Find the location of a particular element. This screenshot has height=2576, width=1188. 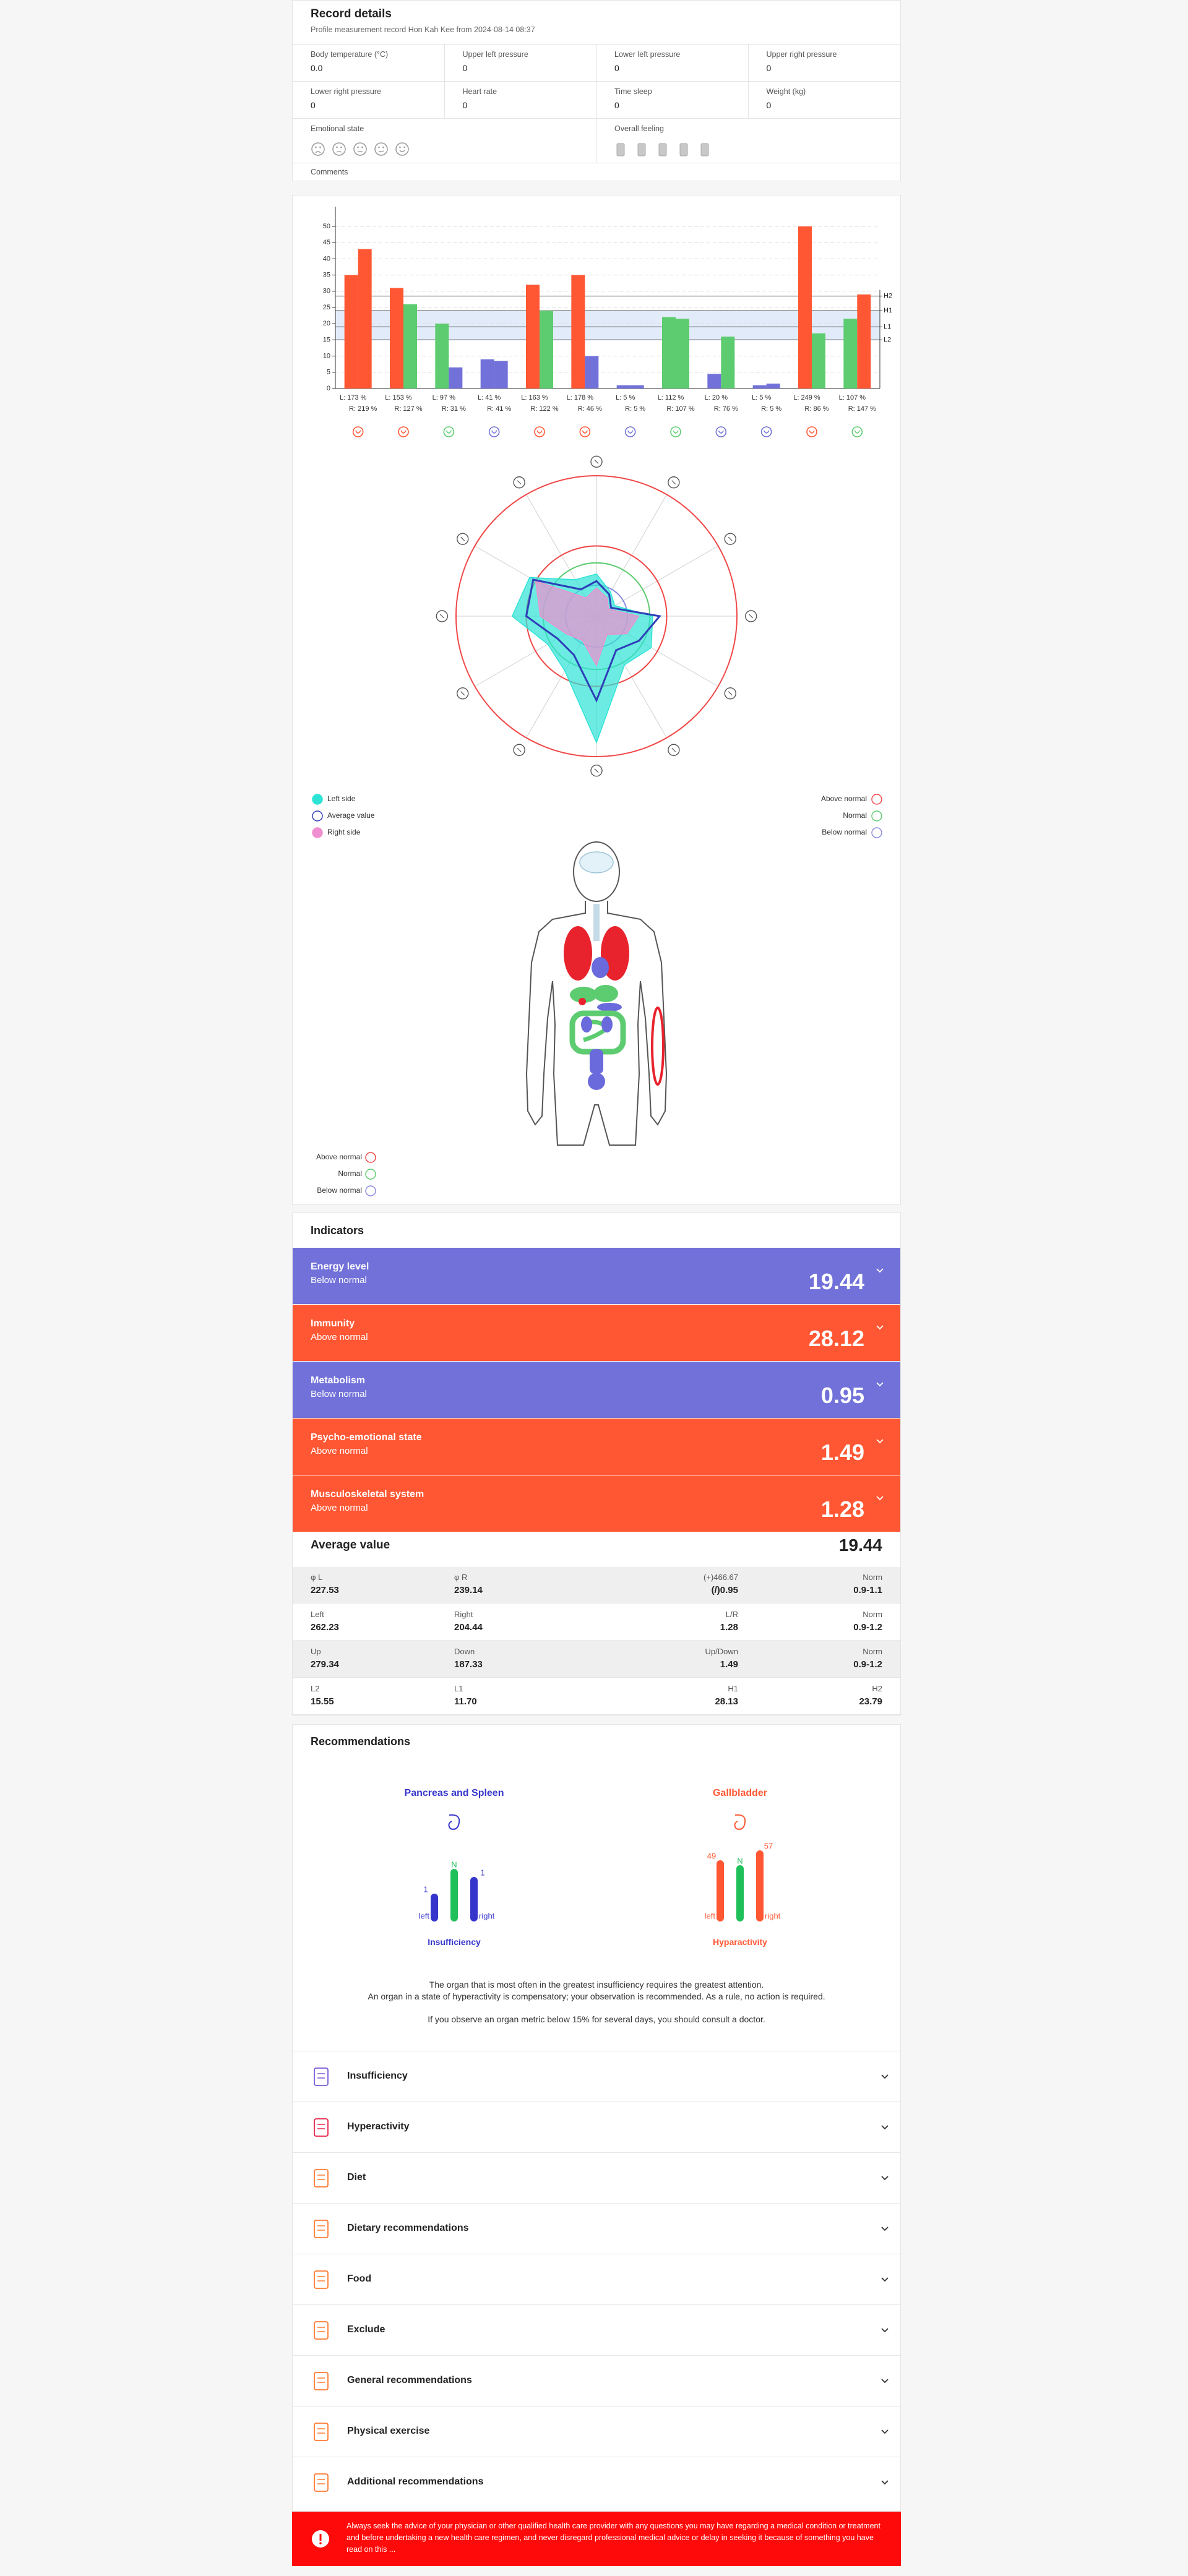

y-tick-label: 20 is located at coordinates (326, 324).